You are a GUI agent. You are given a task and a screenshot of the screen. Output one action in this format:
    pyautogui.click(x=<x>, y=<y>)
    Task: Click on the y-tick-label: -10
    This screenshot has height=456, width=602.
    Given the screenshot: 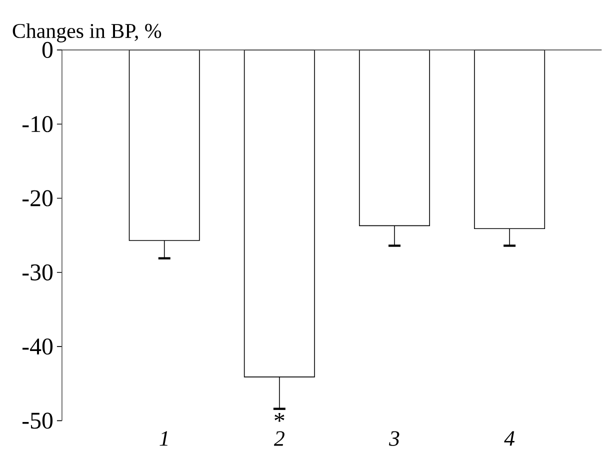 What is the action you would take?
    pyautogui.click(x=37, y=124)
    